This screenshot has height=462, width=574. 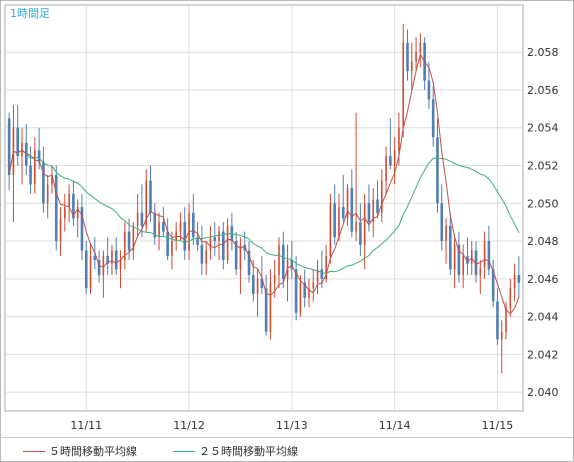 What do you see at coordinates (235, 451) in the screenshot?
I see `legend-item-ma25: ２５時間移動平均線` at bounding box center [235, 451].